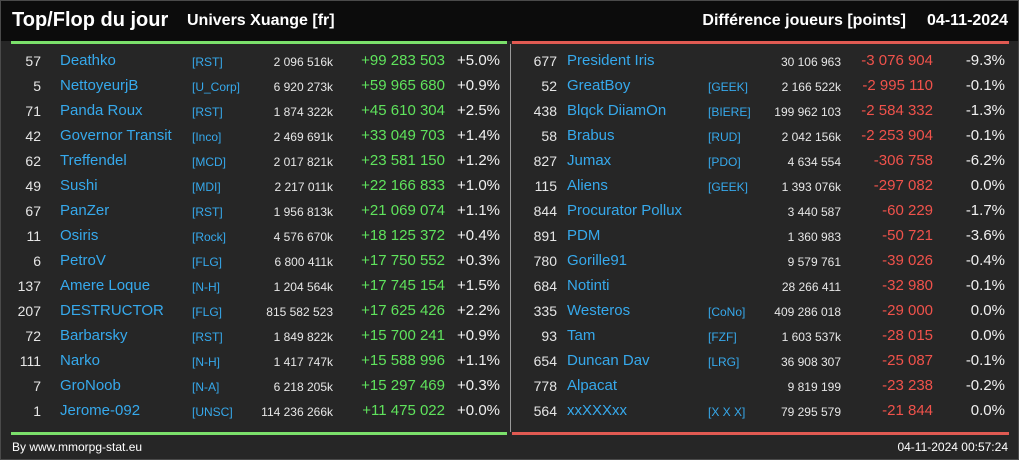  What do you see at coordinates (297, 412) in the screenshot?
I see `player-points: 114 236 266k` at bounding box center [297, 412].